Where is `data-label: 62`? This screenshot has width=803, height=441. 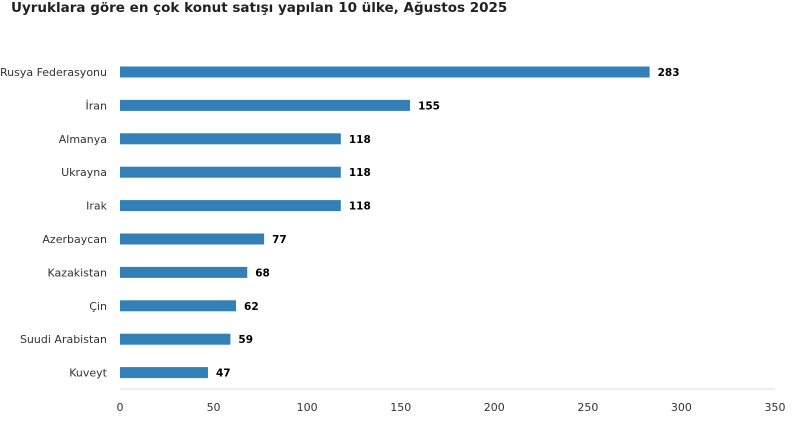
data-label: 62 is located at coordinates (251, 307).